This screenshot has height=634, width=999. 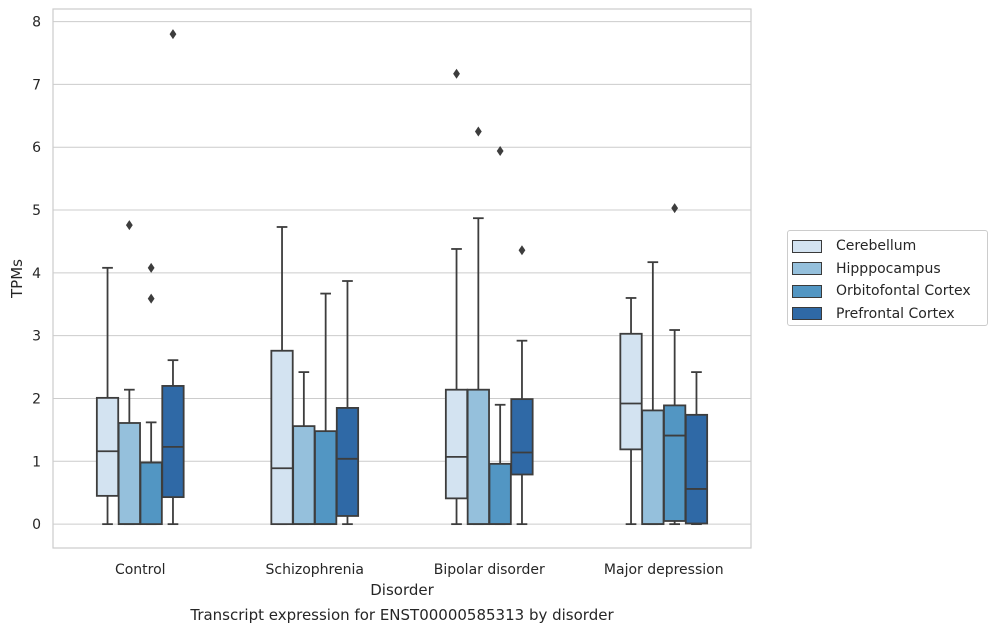 I want to click on x-tick-label-2: Bipolar disorder, so click(x=489, y=570).